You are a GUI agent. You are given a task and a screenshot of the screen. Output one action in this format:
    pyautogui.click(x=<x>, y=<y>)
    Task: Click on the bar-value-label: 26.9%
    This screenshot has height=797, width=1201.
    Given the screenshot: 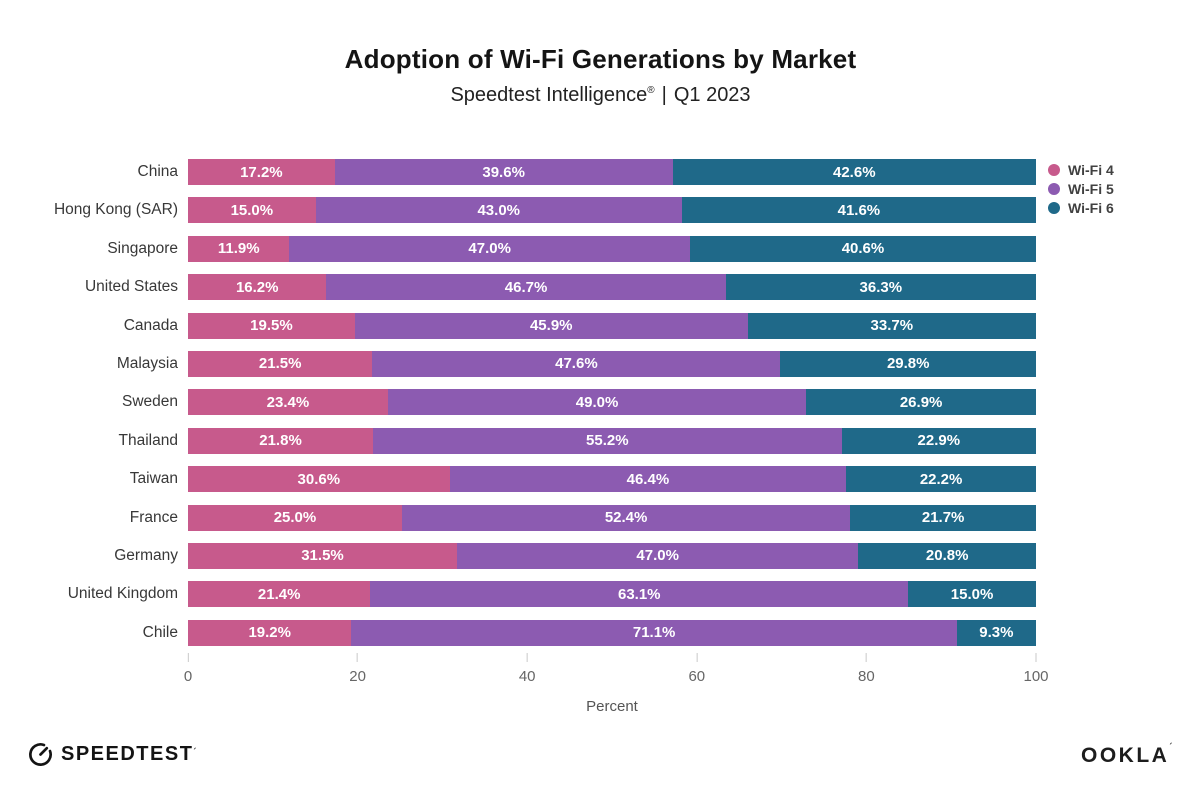 What is the action you would take?
    pyautogui.click(x=921, y=402)
    